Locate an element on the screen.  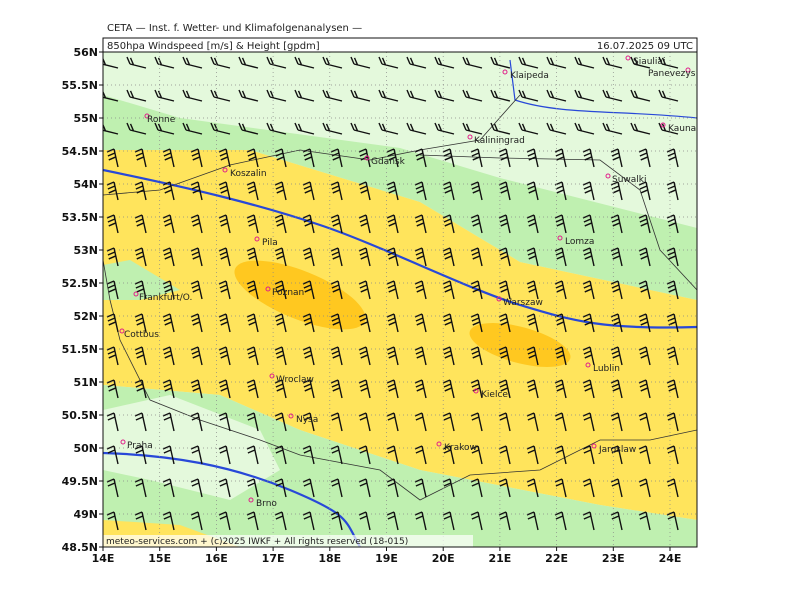
lat-label: 51N is located at coordinates (85, 382).